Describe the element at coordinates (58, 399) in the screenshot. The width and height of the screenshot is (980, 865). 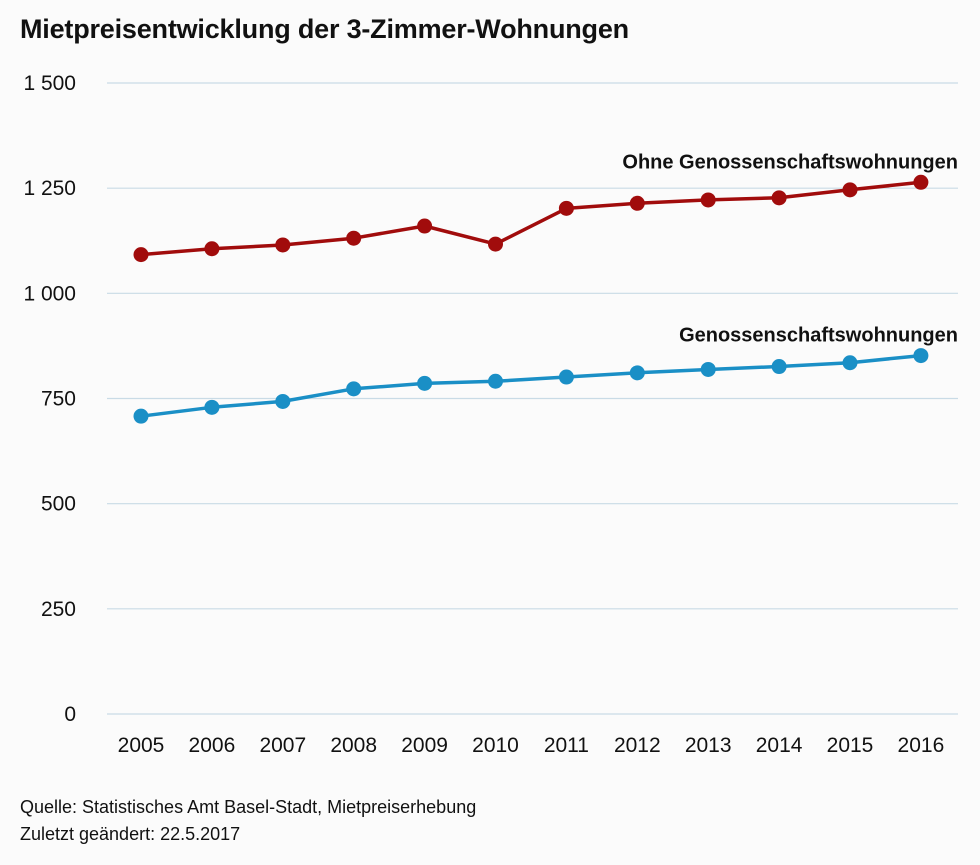
I see `y-tick-label: 750` at that location.